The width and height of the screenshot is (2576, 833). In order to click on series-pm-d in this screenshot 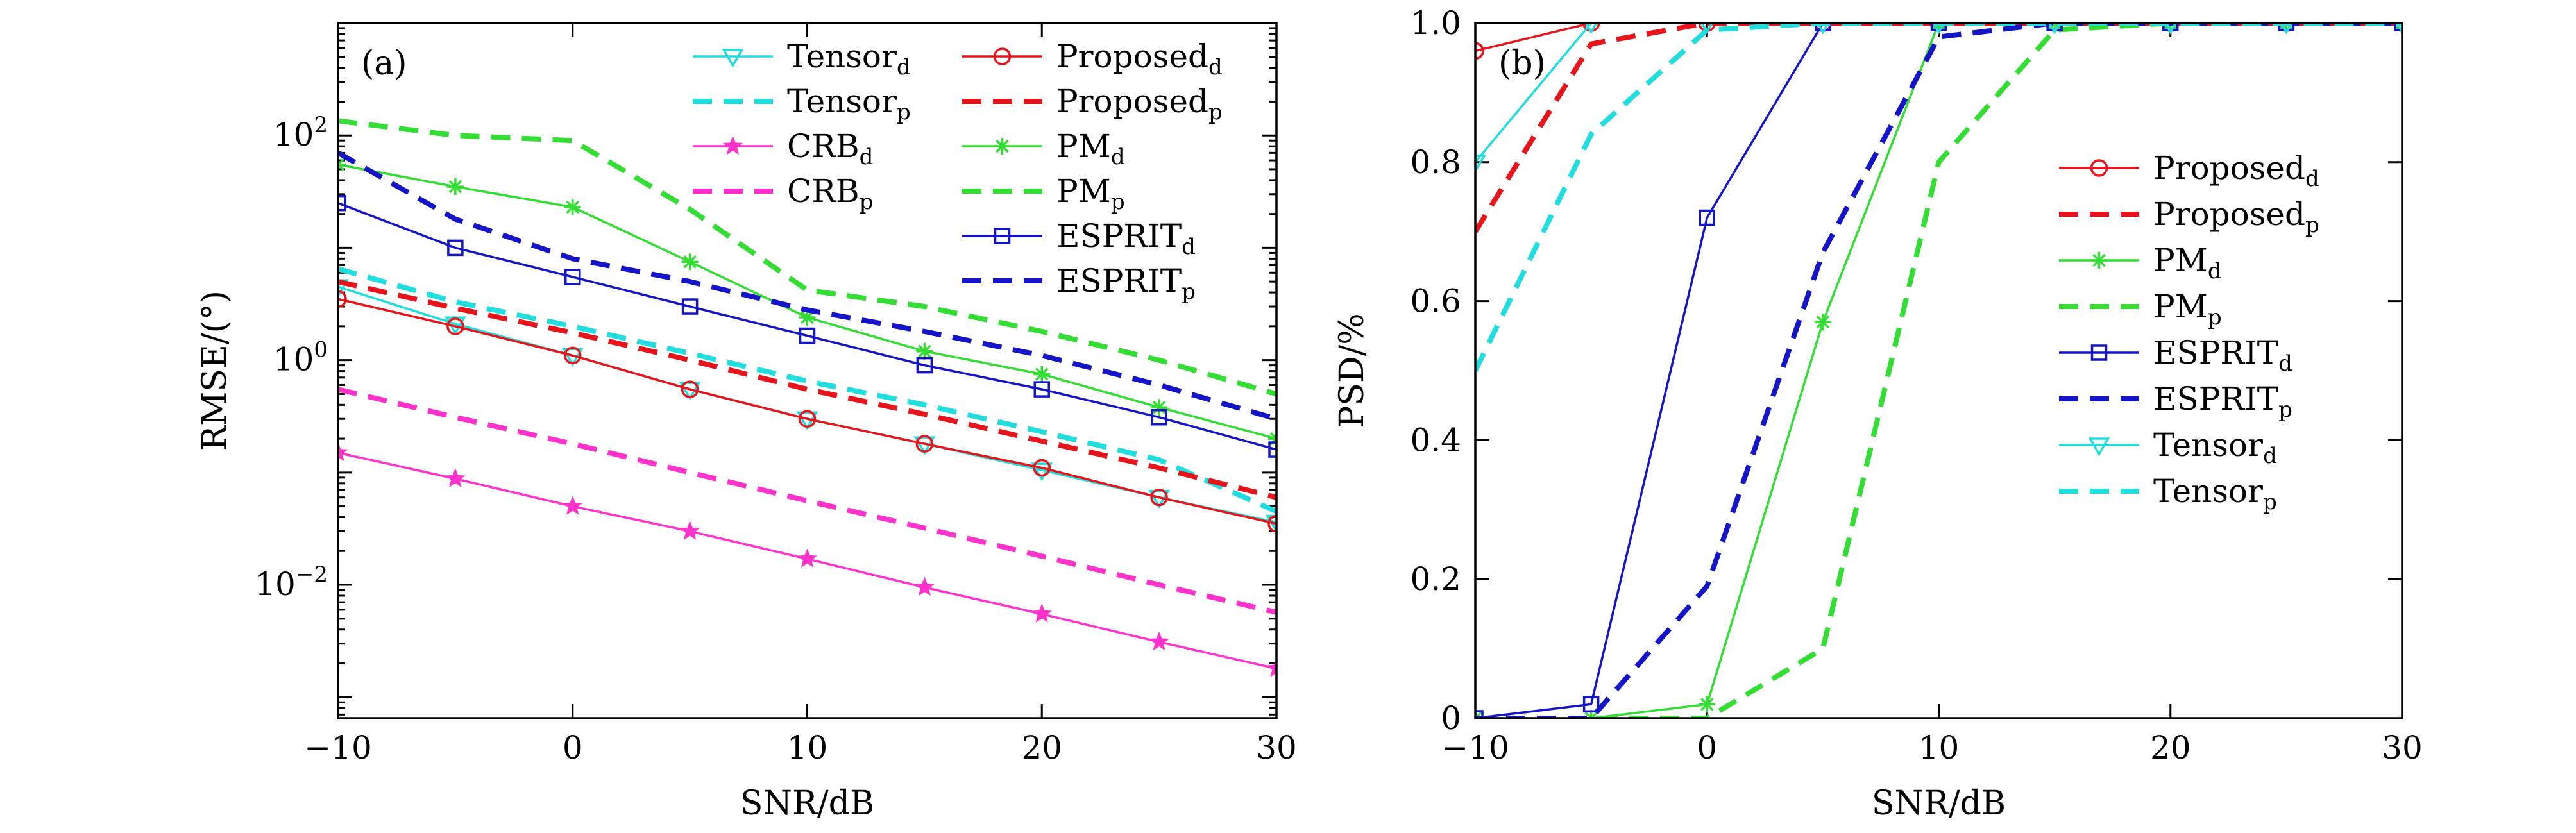, I will do `click(807, 302)`.